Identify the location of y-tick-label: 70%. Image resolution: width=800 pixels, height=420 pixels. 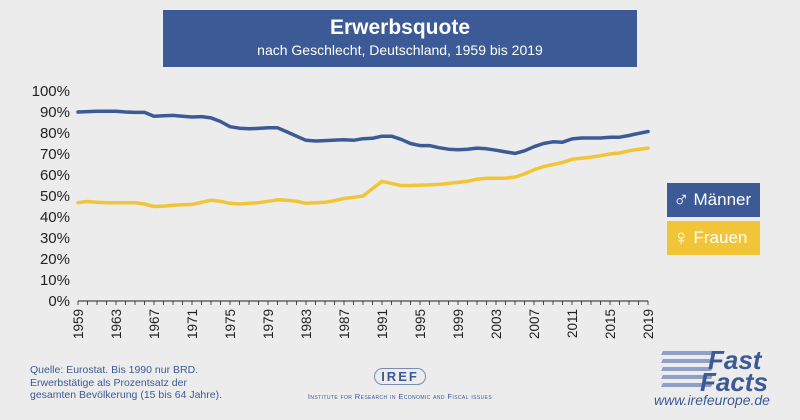
(55, 154).